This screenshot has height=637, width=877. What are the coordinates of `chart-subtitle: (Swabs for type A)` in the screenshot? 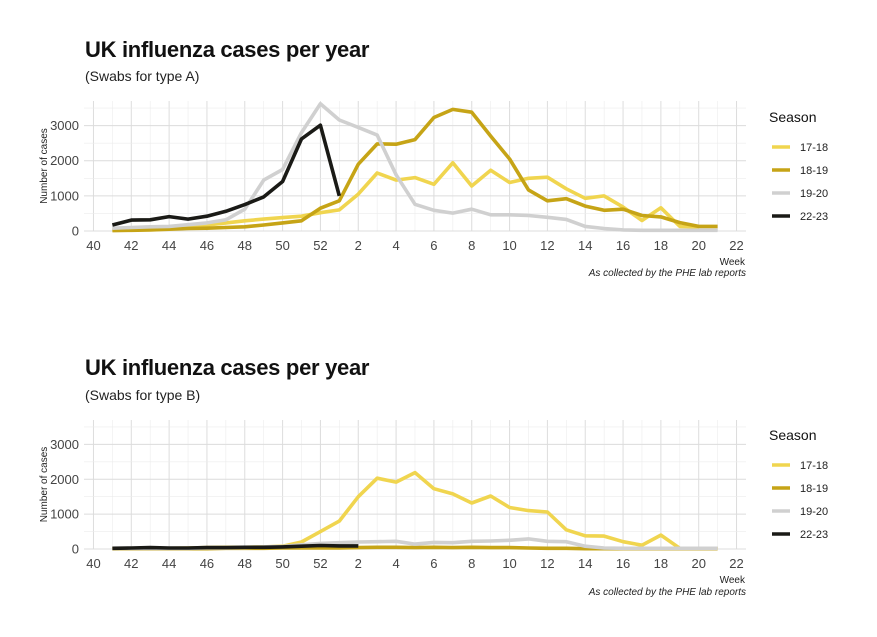 It's located at (142, 76).